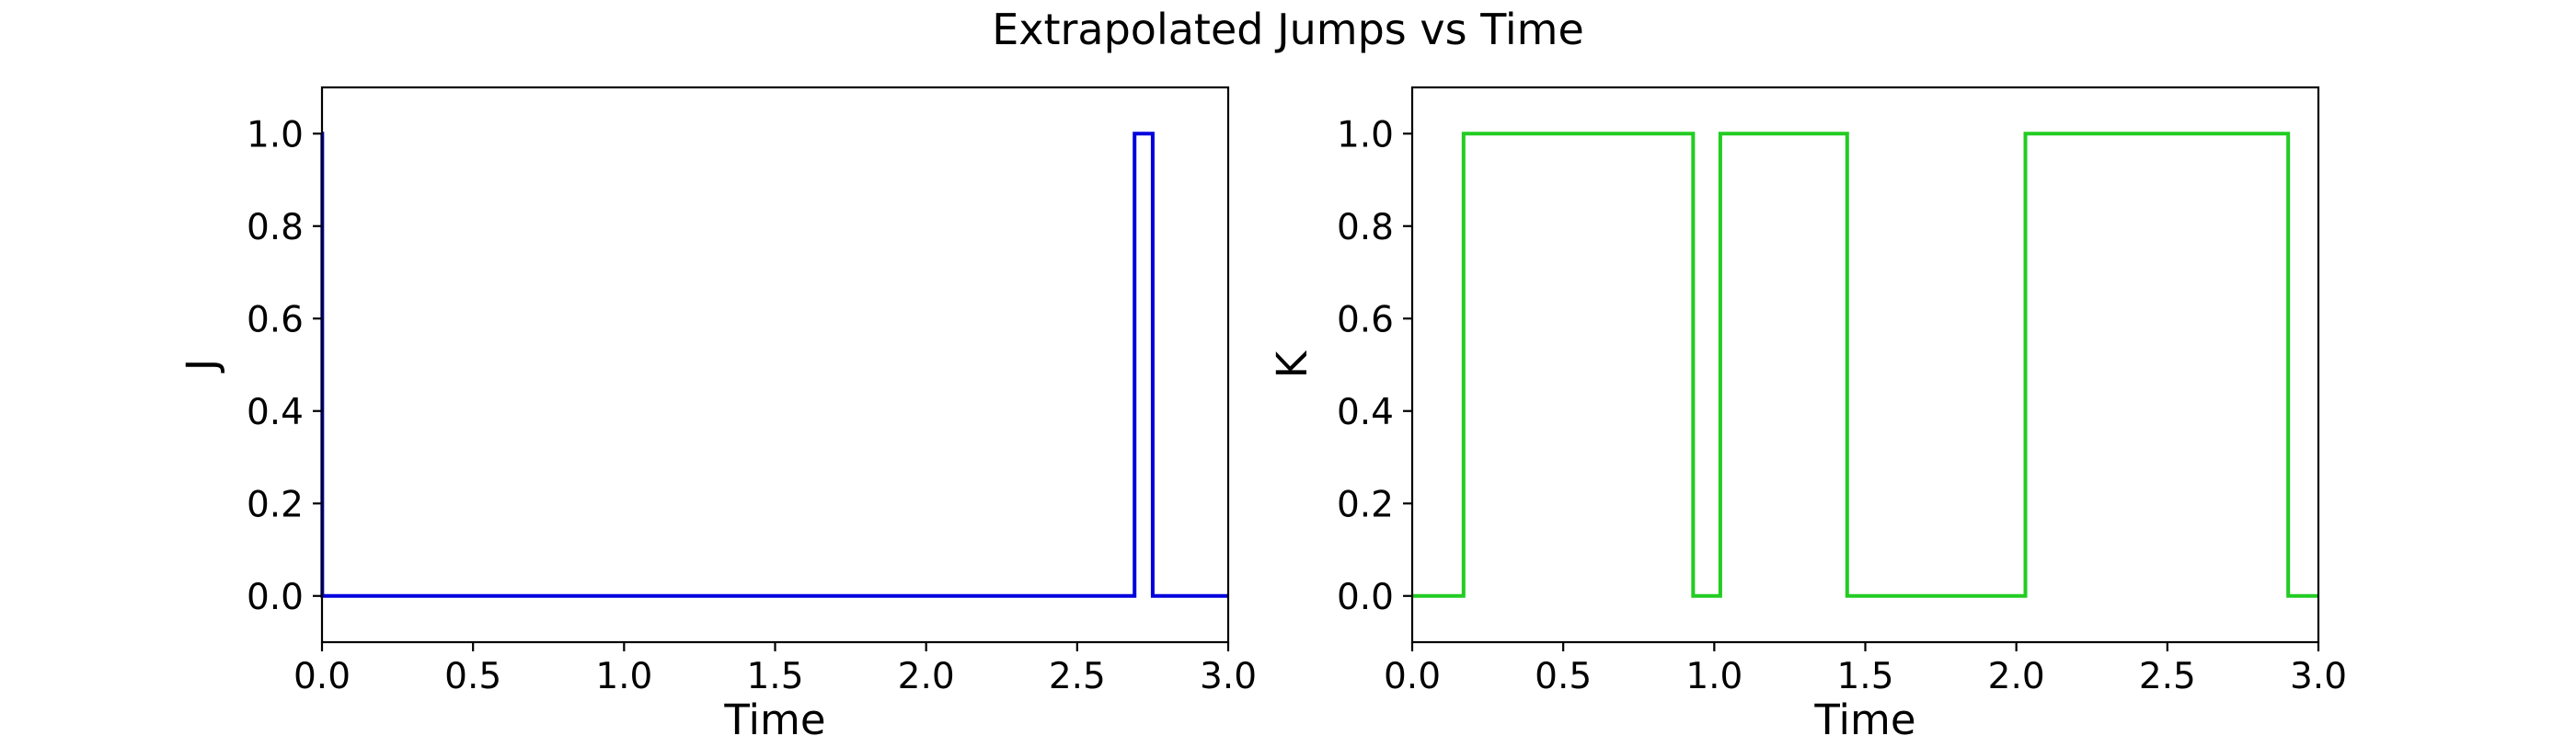  What do you see at coordinates (2016, 676) in the screenshot?
I see `subplot-2-x-tick-label: 2.0` at bounding box center [2016, 676].